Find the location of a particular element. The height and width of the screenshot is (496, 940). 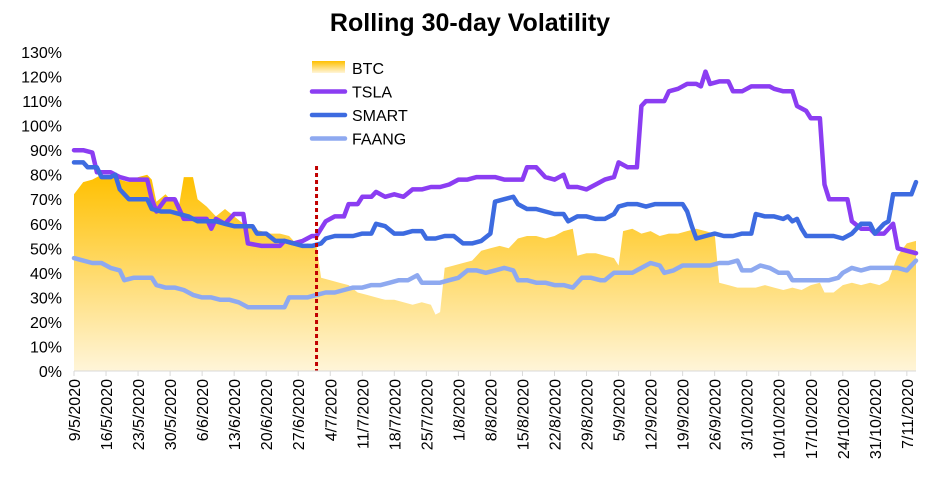

x-tick-label: 22/8/2020 is located at coordinates (556, 414).